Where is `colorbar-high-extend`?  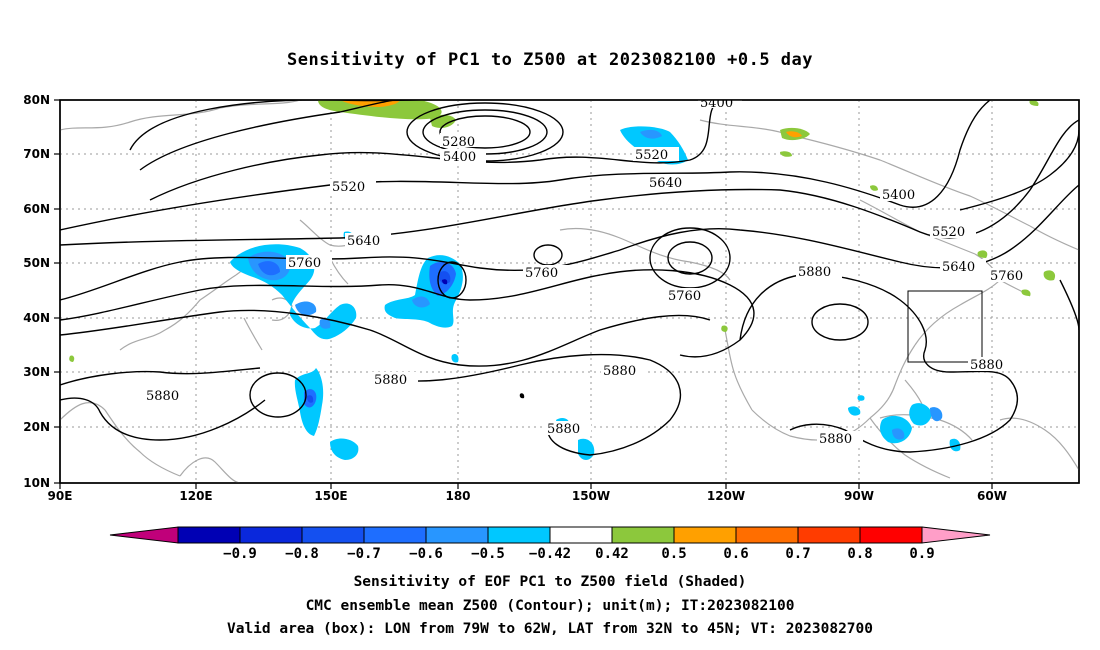 colorbar-high-extend is located at coordinates (956, 535).